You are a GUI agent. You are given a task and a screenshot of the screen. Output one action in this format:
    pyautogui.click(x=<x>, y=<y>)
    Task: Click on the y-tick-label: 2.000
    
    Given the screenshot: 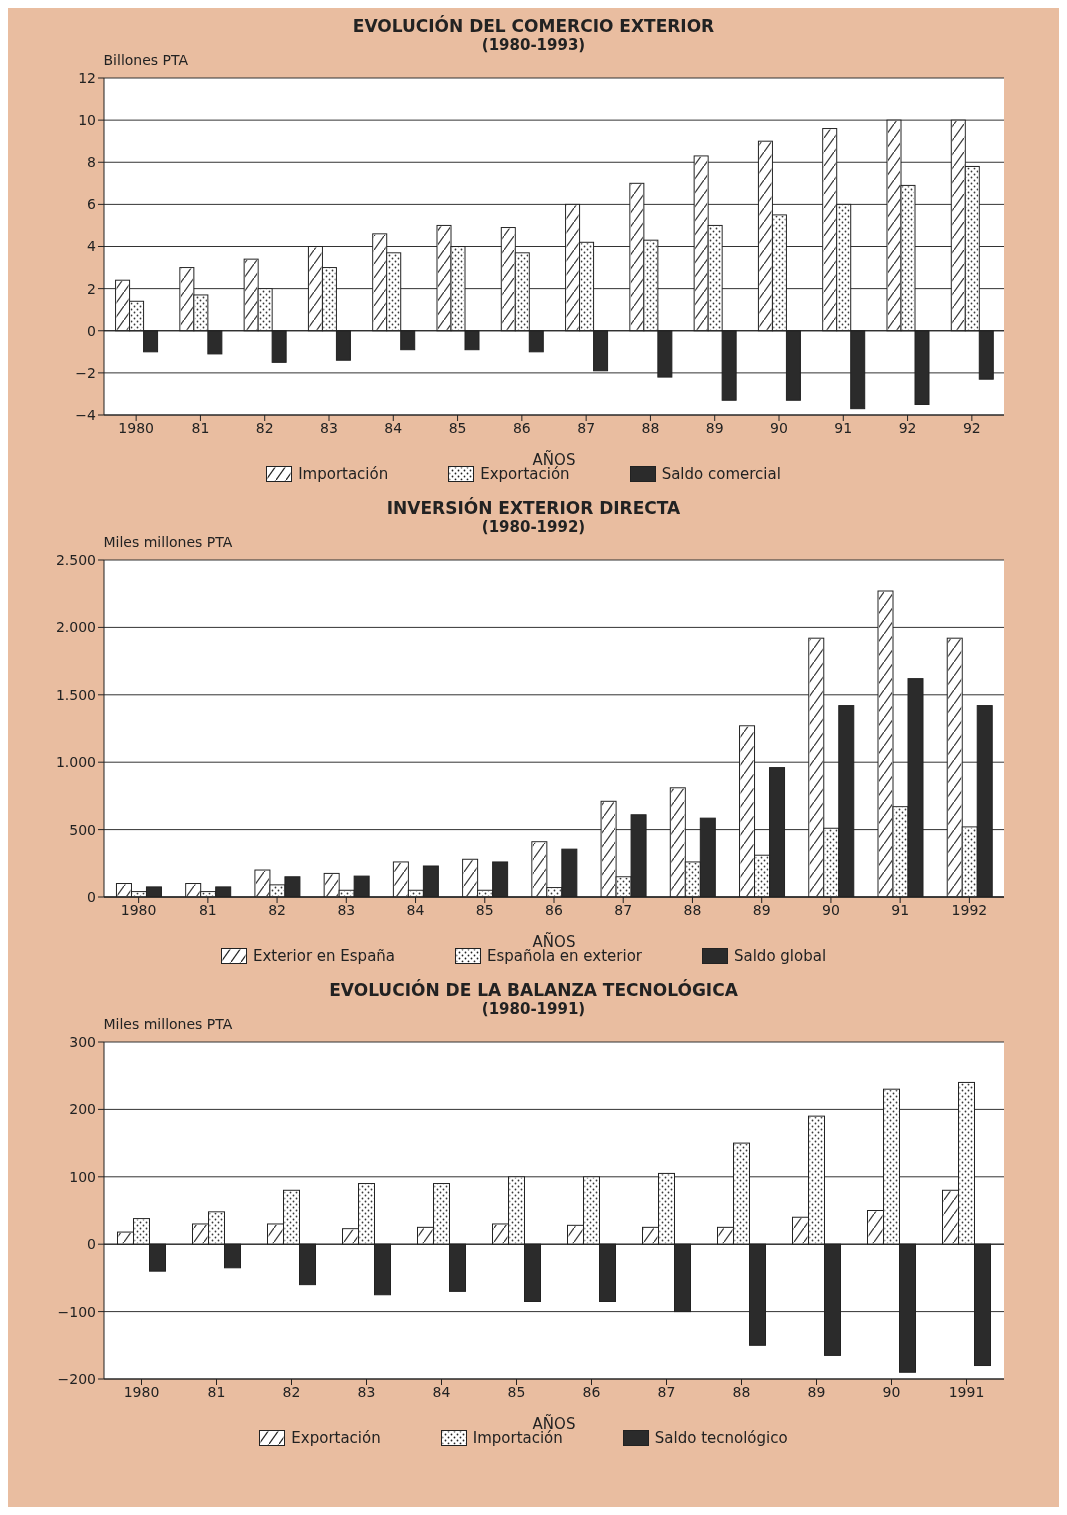 What is the action you would take?
    pyautogui.click(x=75, y=627)
    